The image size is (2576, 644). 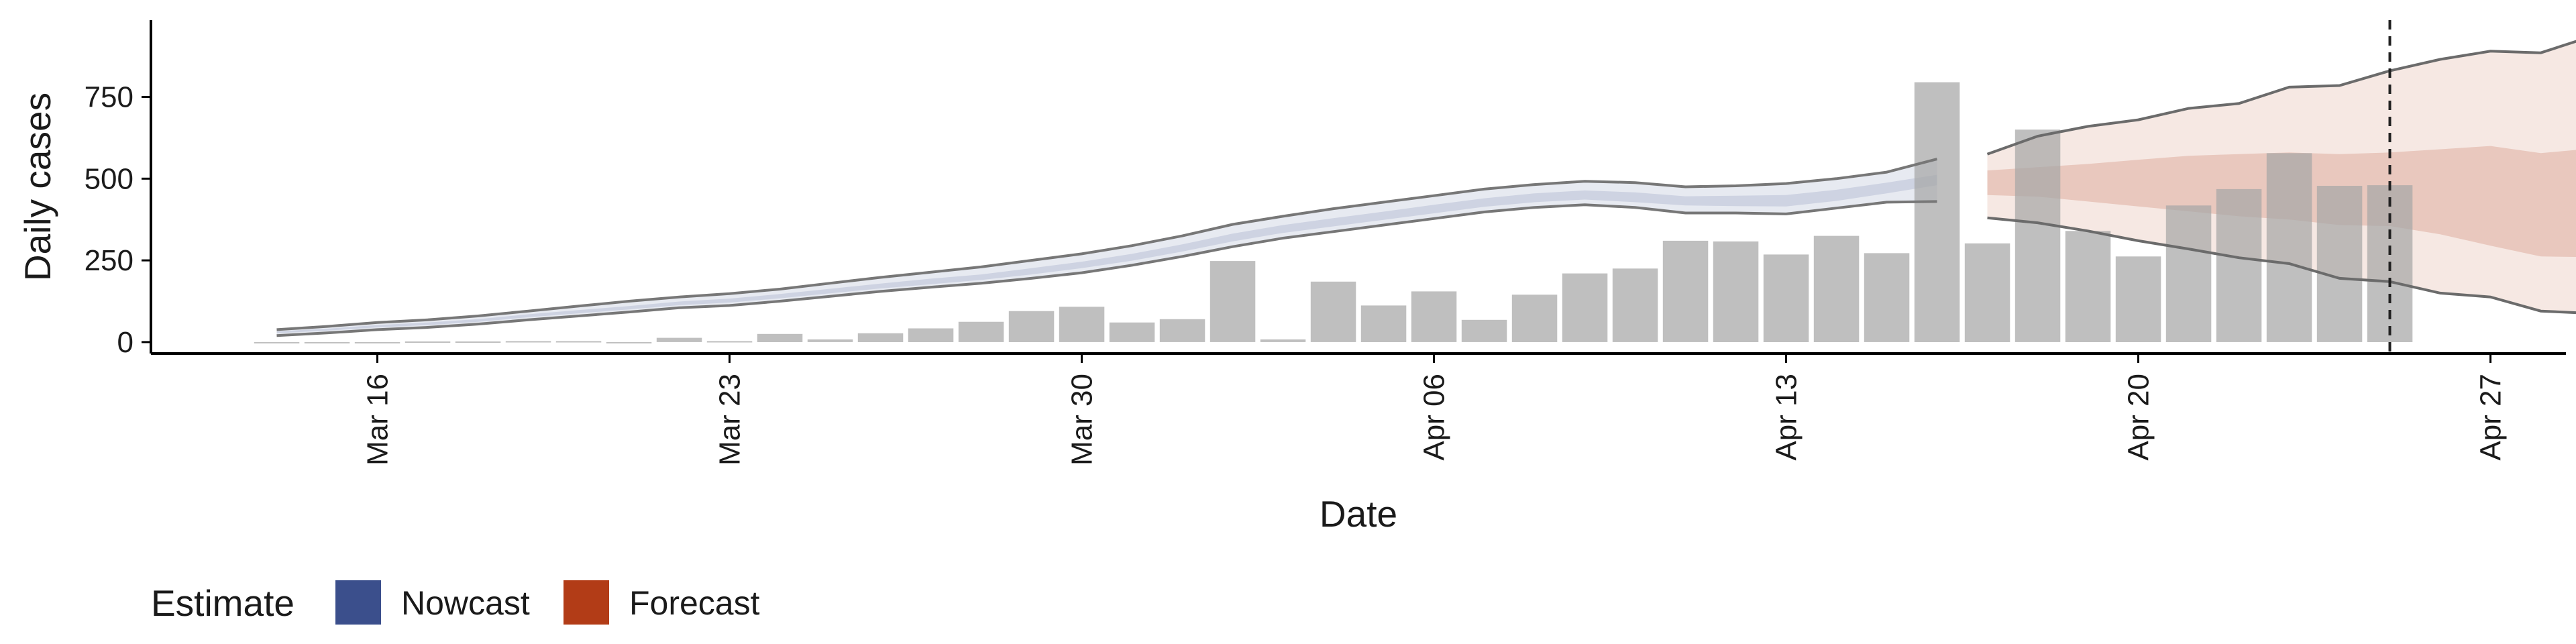 What do you see at coordinates (1082, 420) in the screenshot?
I see `x-tick-label-2020-03-30: Mar 30` at bounding box center [1082, 420].